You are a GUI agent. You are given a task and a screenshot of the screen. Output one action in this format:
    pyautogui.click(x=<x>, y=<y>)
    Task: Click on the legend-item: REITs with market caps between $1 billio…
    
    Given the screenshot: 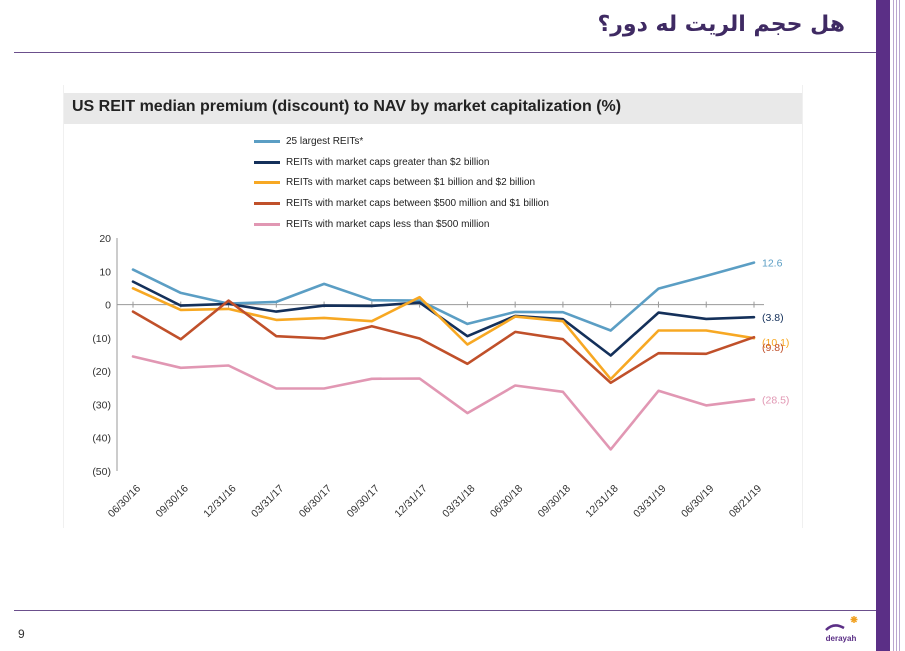 What is the action you would take?
    pyautogui.click(x=401, y=183)
    